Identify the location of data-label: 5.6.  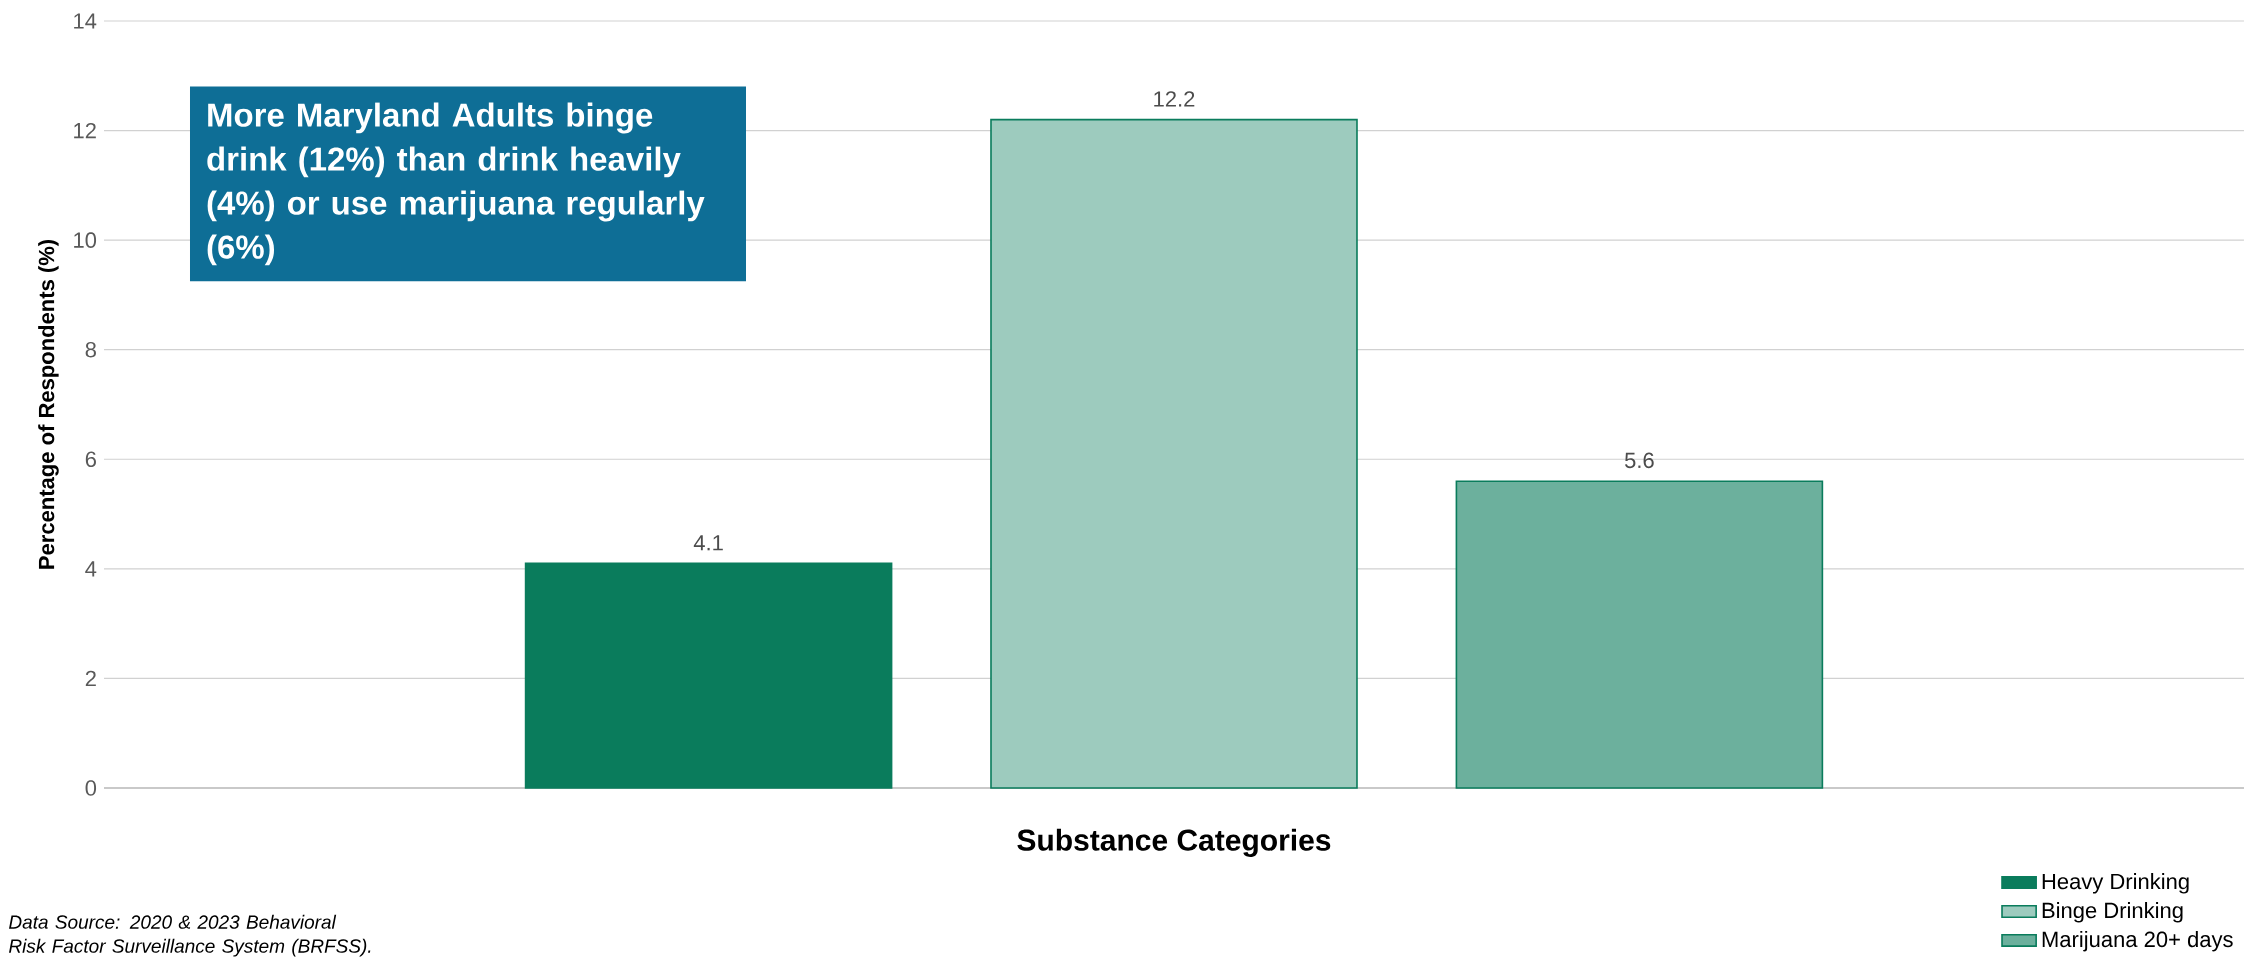
(1639, 460).